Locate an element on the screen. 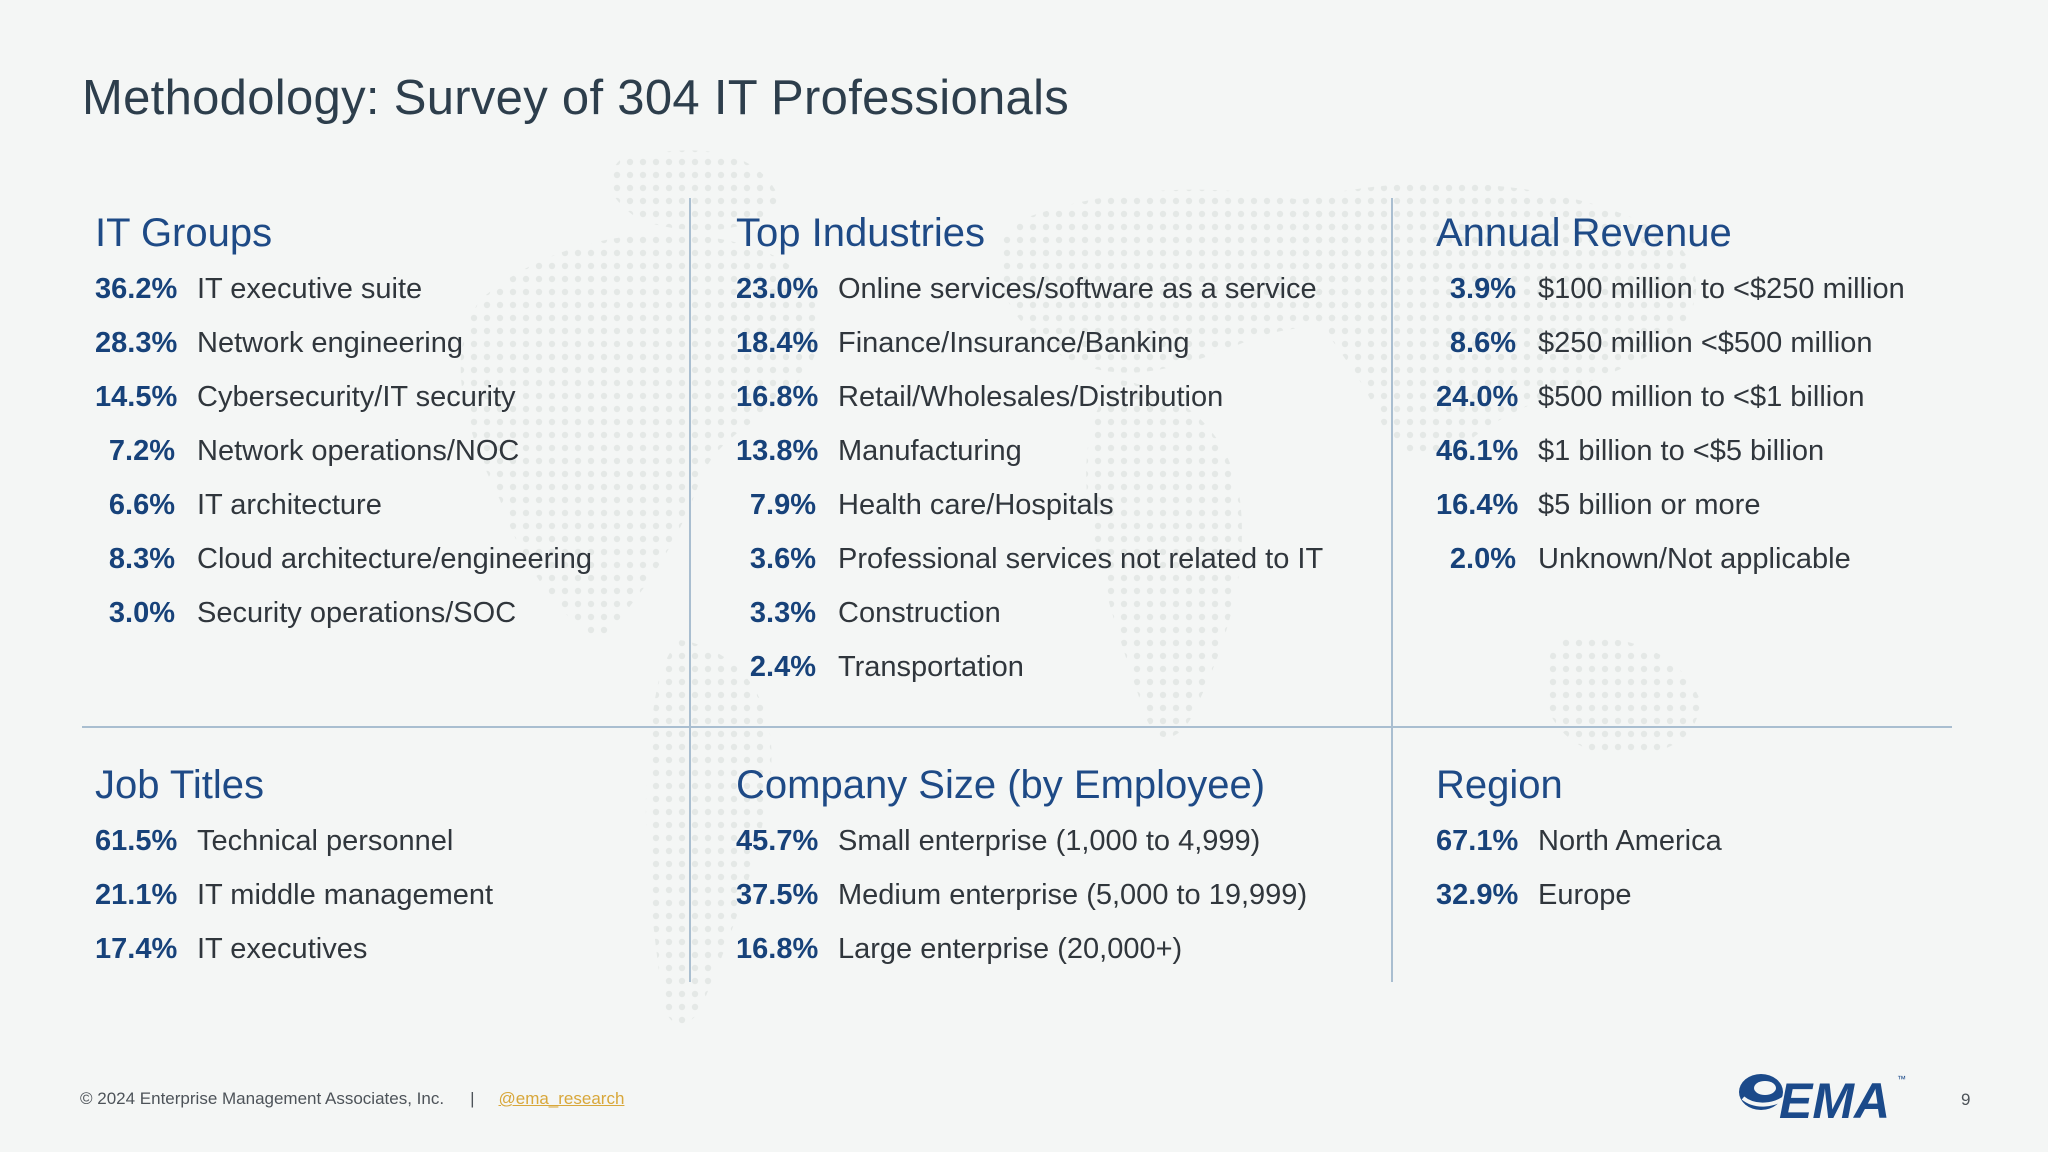 The height and width of the screenshot is (1152, 2048). item-label: $250 million <$500 million is located at coordinates (1705, 343).